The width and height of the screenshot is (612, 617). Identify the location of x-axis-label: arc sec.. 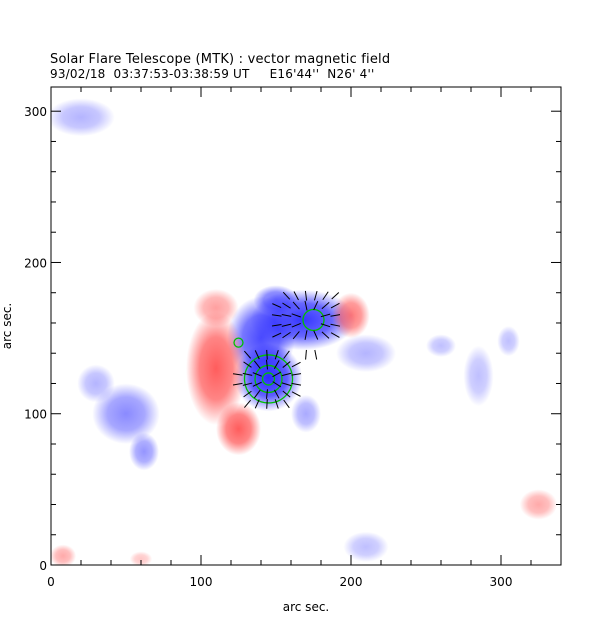
(306, 607).